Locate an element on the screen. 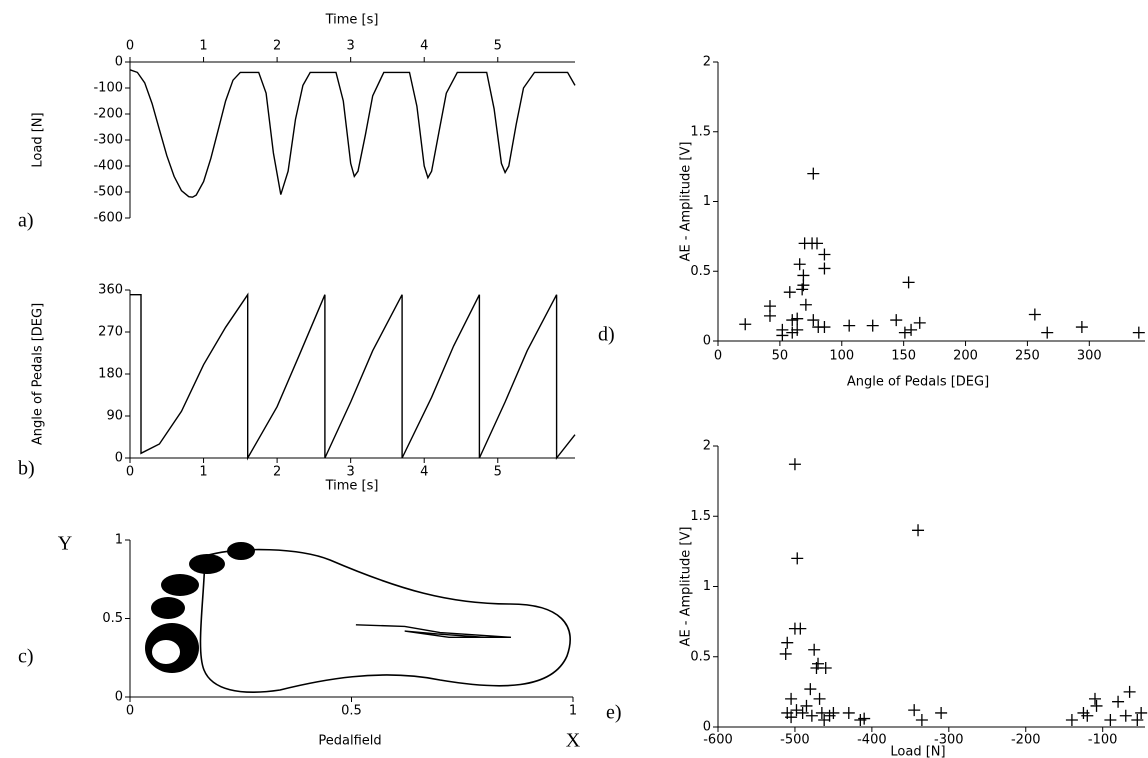 This screenshot has width=1148, height=758. x-tick-label: -100 is located at coordinates (1103, 740).